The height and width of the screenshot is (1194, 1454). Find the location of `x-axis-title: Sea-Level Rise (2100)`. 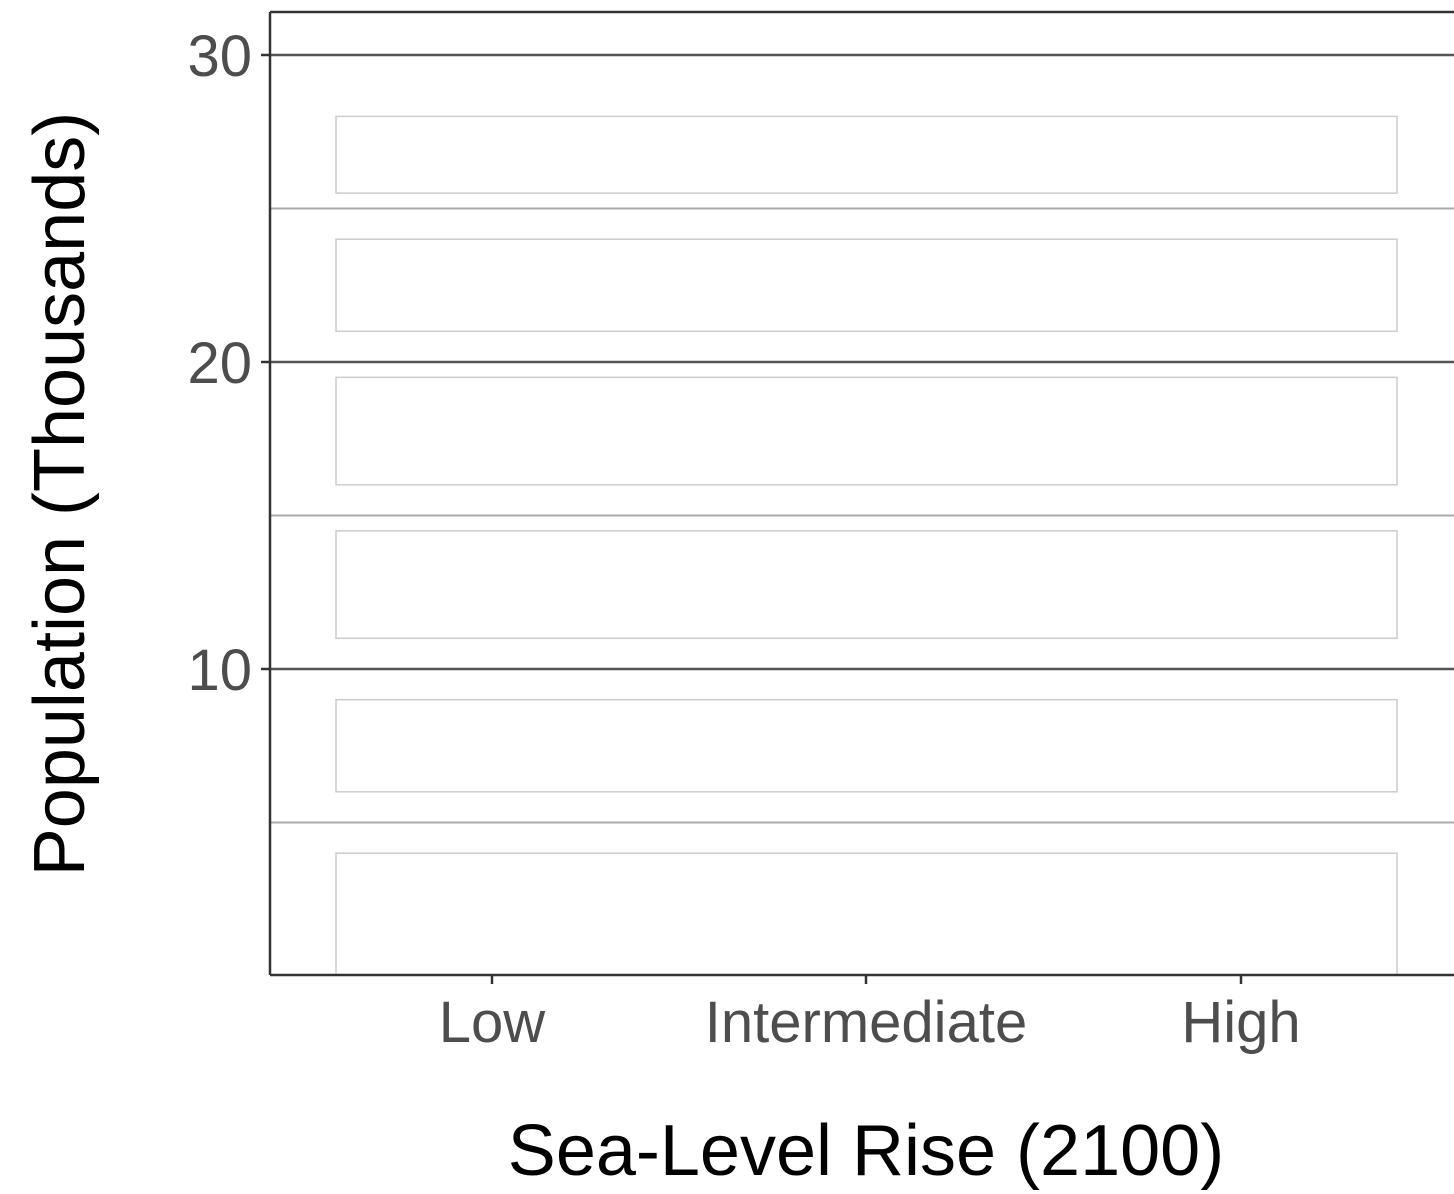

x-axis-title: Sea-Level Rise (2100) is located at coordinates (866, 1151).